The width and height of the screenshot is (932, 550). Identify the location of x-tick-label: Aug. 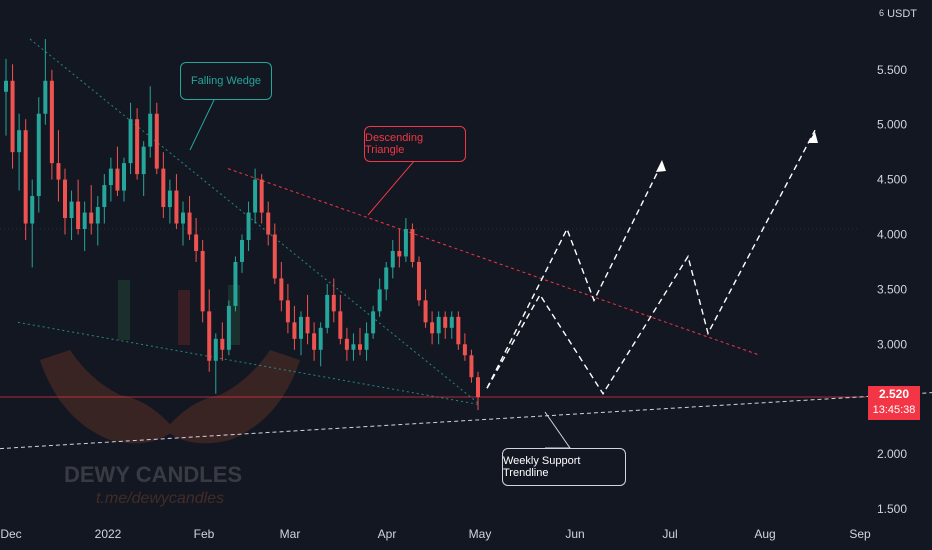
(764, 534).